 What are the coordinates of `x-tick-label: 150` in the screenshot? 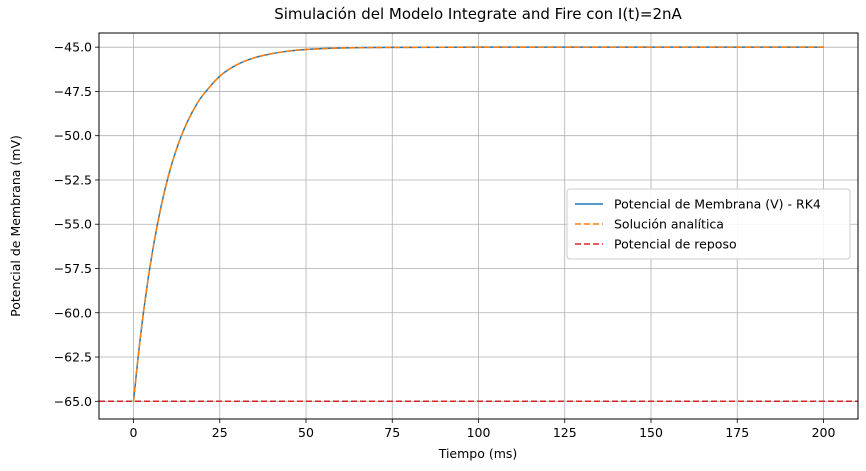 It's located at (651, 432).